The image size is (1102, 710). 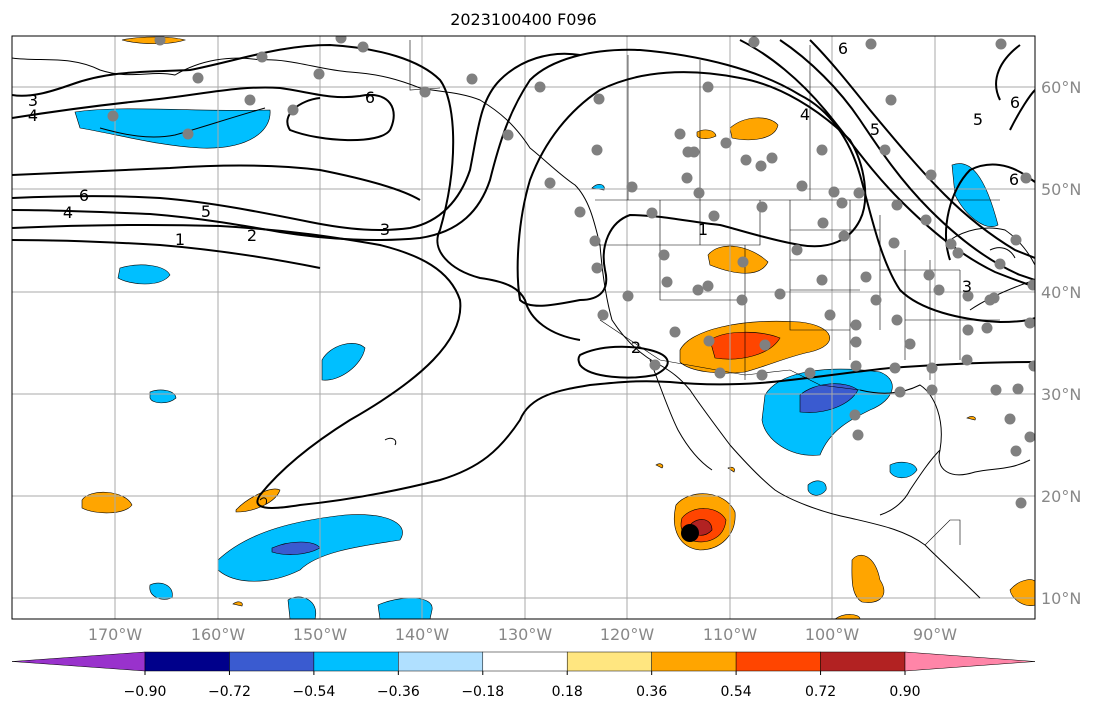 I want to click on storm-center-marker, so click(x=690, y=533).